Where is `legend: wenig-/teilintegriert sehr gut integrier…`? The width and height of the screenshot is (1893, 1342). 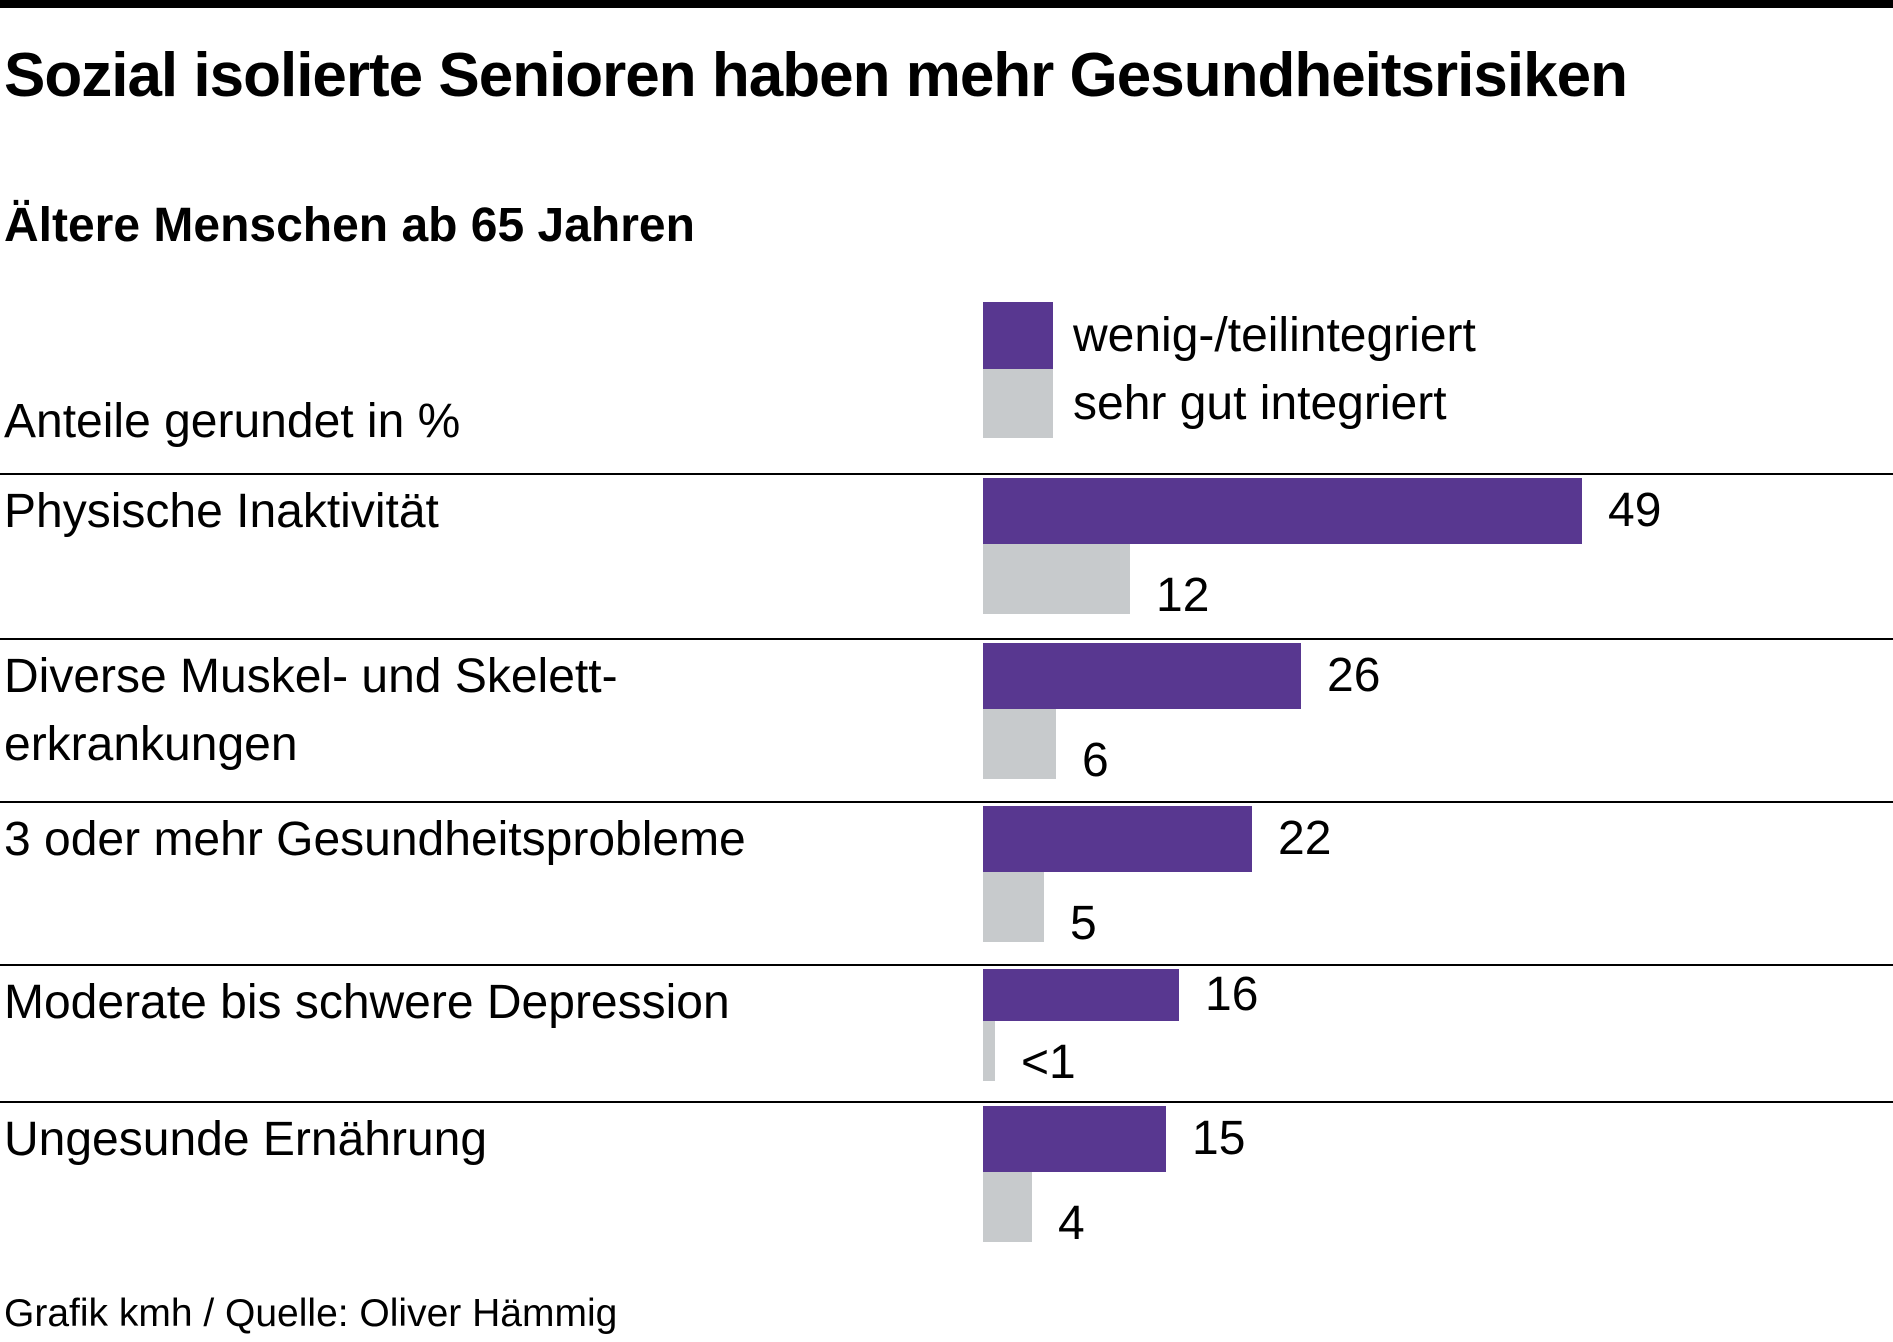
legend: wenig-/teilintegriert sehr gut integrier… is located at coordinates (1229, 370).